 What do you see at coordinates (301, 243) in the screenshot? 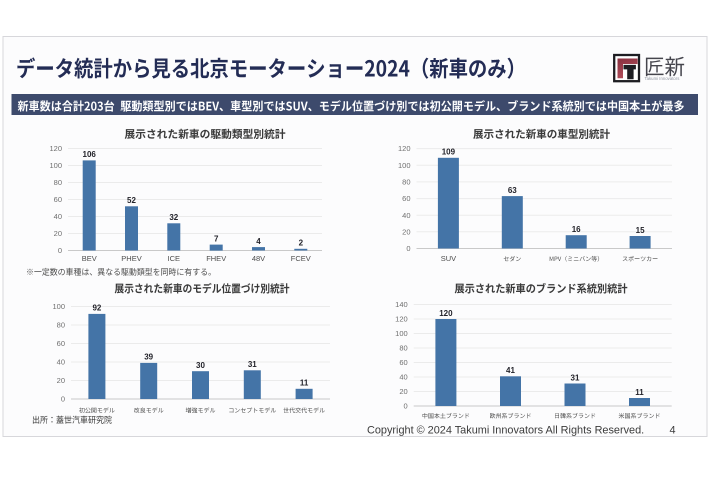
I see `svg-text: 2` at bounding box center [301, 243].